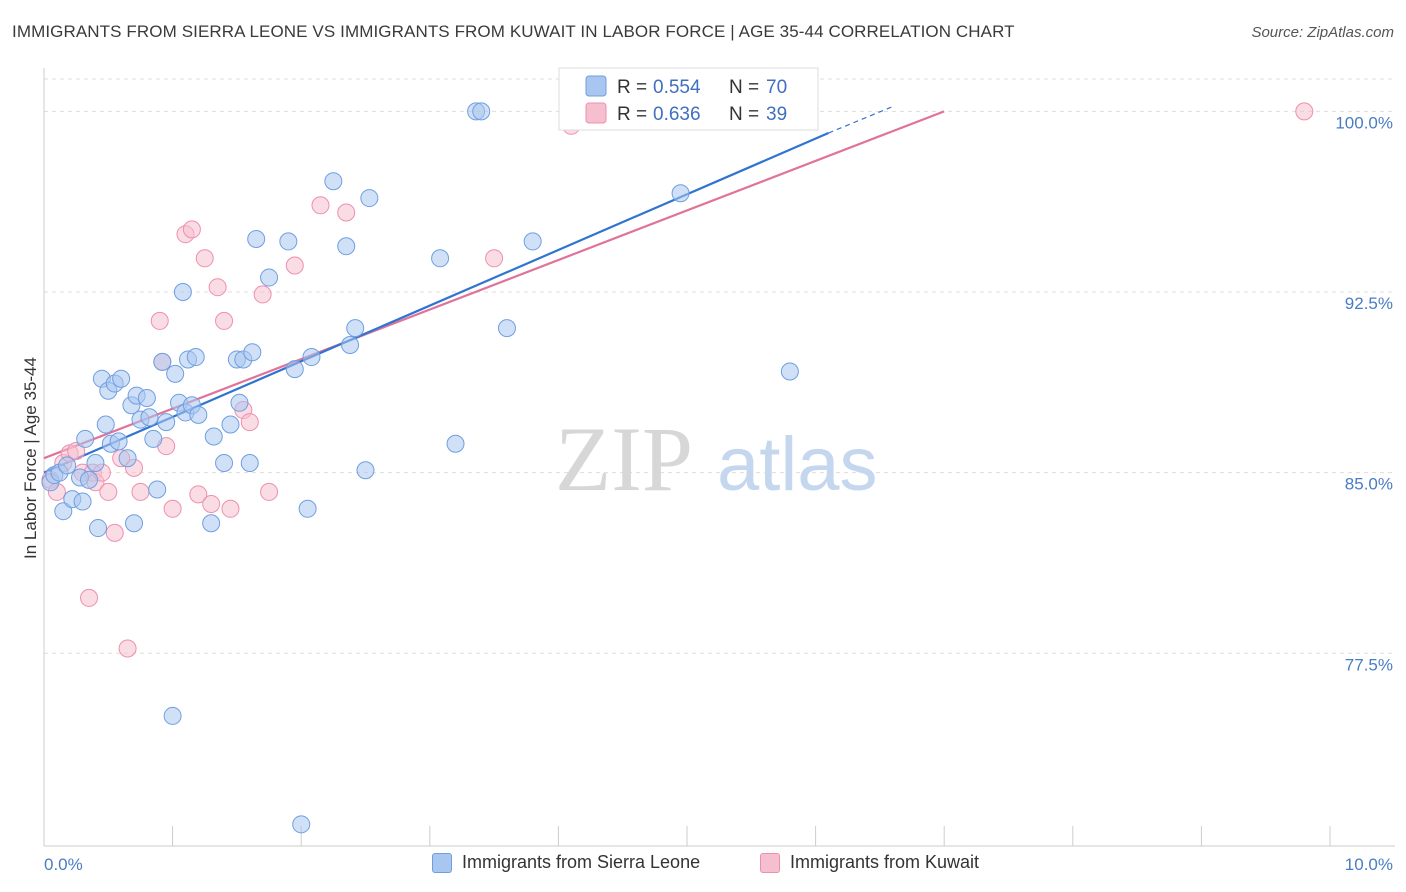 This screenshot has height=892, width=1406. Describe the element at coordinates (632, 114) in the screenshot. I see `legend-r-label-2: R =` at that location.